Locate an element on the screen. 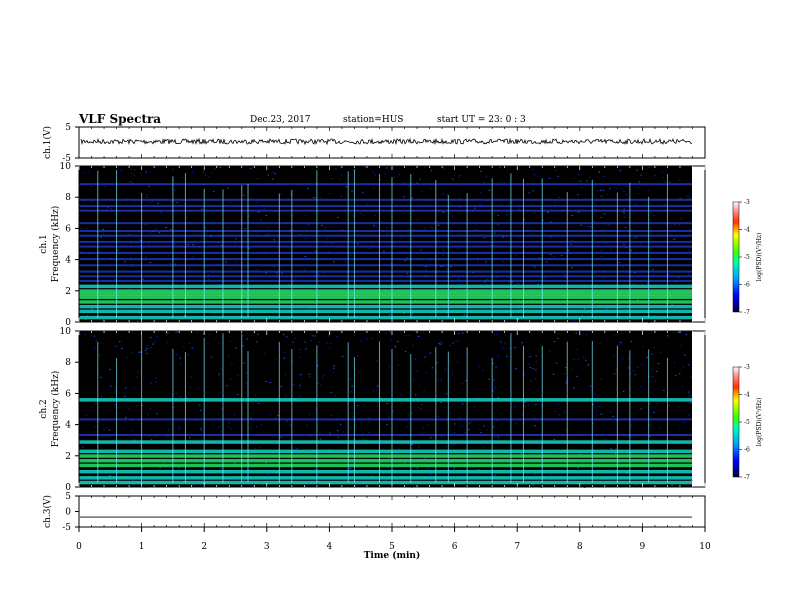 The width and height of the screenshot is (792, 612). ytick-label-ch1-spectrogram: 6 is located at coordinates (68, 229).